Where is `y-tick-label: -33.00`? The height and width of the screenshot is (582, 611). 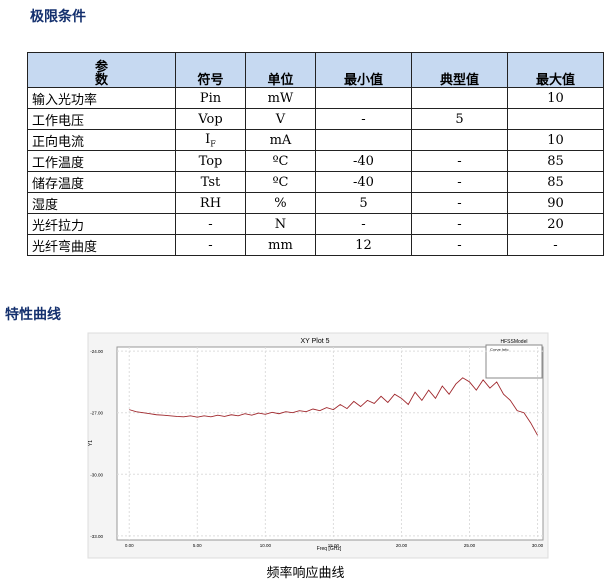
y-tick-label: -33.00 is located at coordinates (96, 536).